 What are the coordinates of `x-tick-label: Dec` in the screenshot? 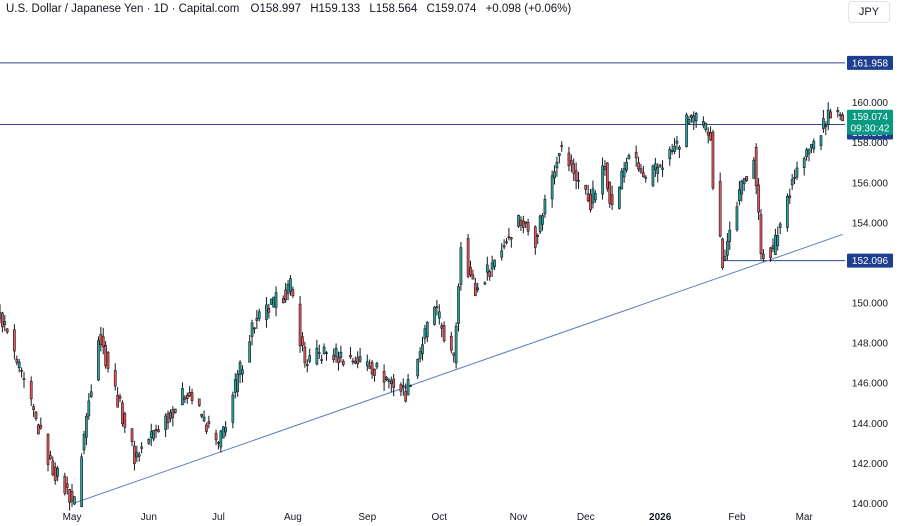 It's located at (586, 517).